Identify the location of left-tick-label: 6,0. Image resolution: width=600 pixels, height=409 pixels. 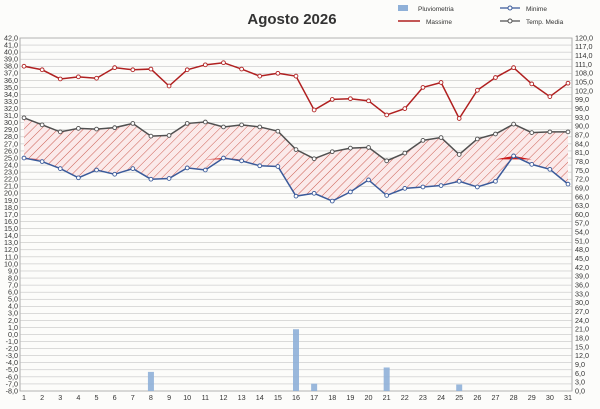
(13, 292).